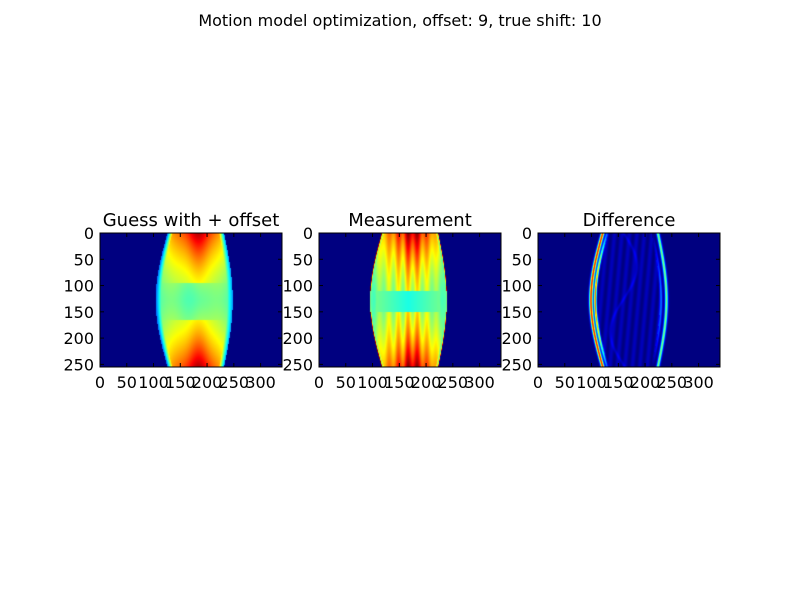 This screenshot has height=600, width=800. I want to click on subplot-title: Guess with + offset, so click(191, 220).